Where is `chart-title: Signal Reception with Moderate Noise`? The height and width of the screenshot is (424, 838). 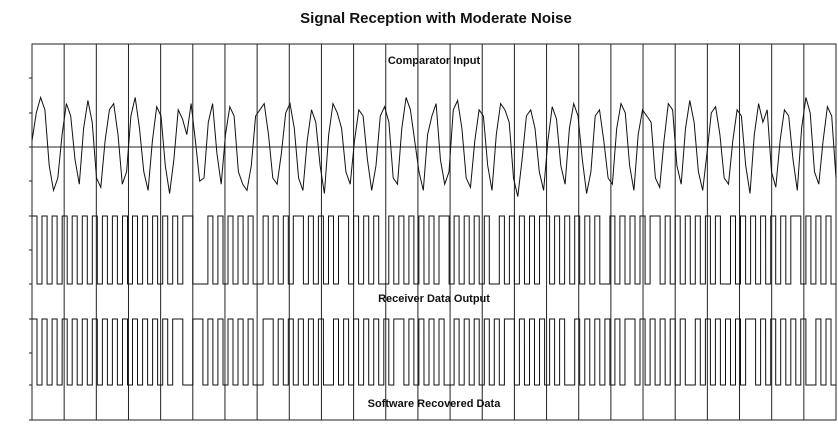 chart-title: Signal Reception with Moderate Noise is located at coordinates (436, 18).